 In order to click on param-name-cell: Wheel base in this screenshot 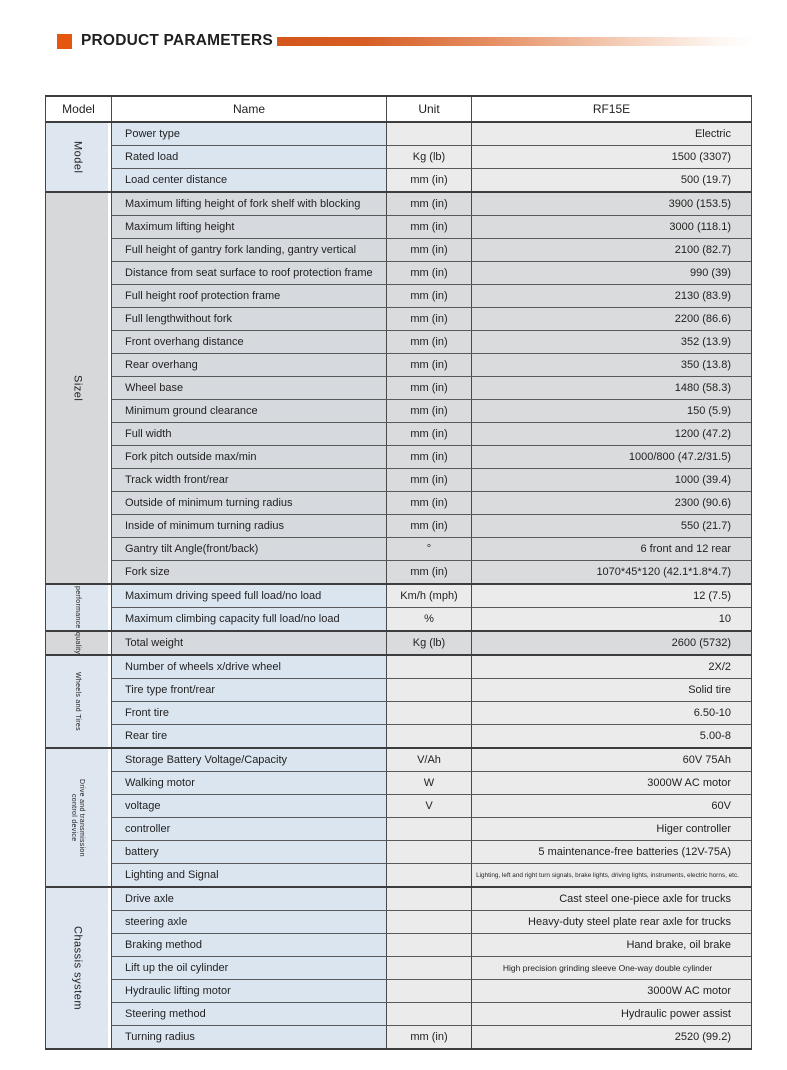, I will do `click(248, 388)`.